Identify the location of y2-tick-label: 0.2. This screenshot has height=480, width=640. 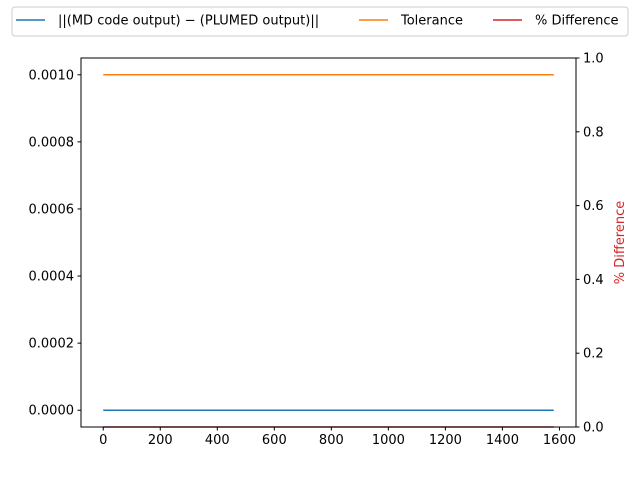
(593, 354).